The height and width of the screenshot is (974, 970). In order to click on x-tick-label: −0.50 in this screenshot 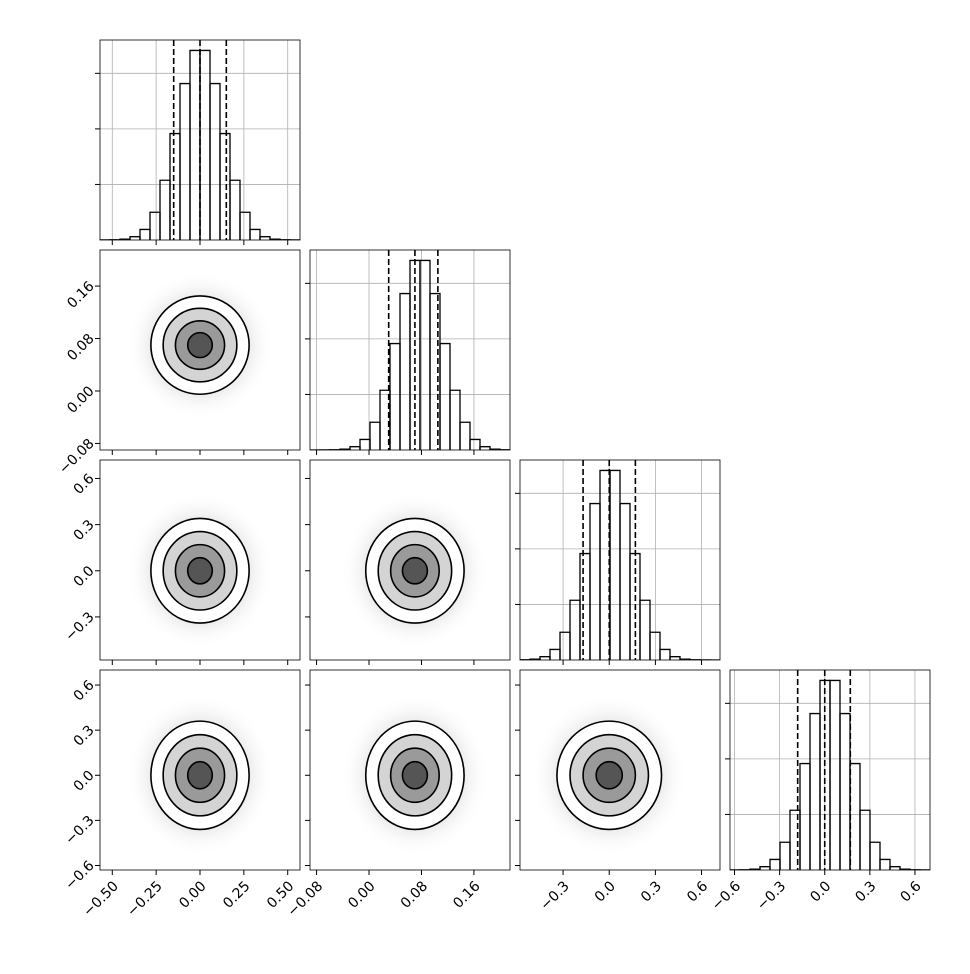, I will do `click(101, 899)`.